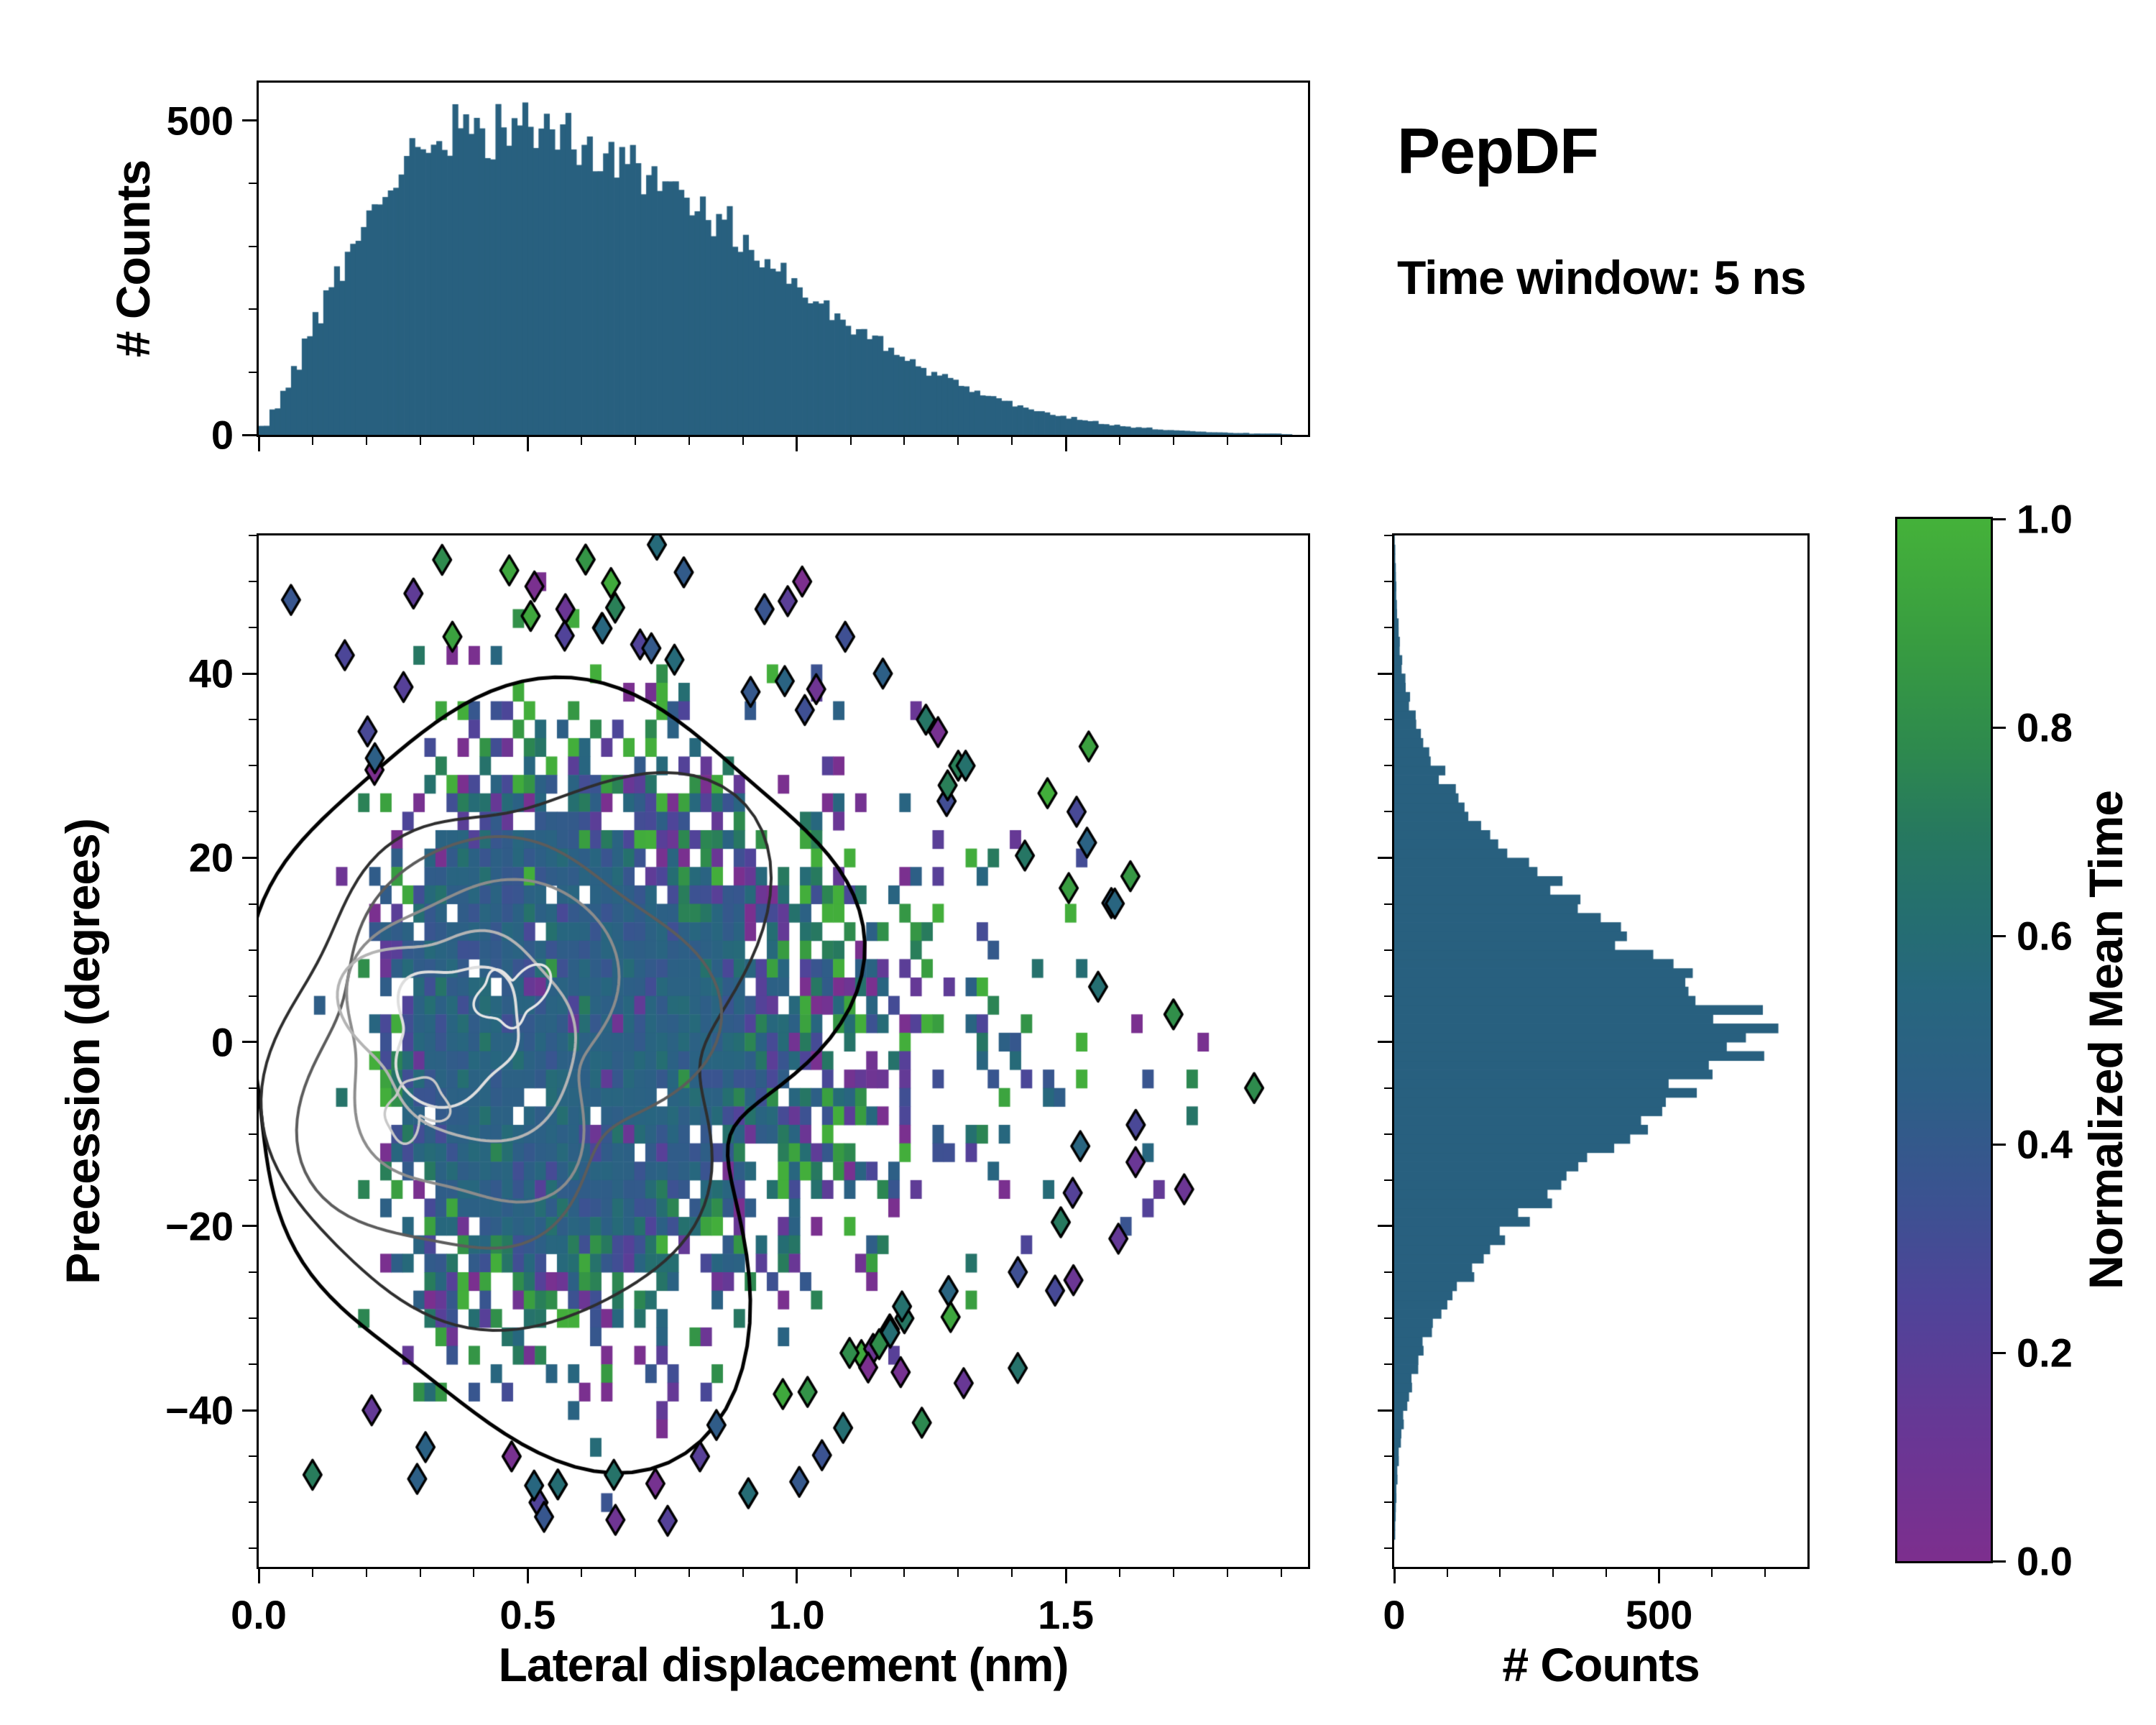  What do you see at coordinates (784, 1664) in the screenshot?
I see `main-x-axis-label: Lateral displacement (nm)` at bounding box center [784, 1664].